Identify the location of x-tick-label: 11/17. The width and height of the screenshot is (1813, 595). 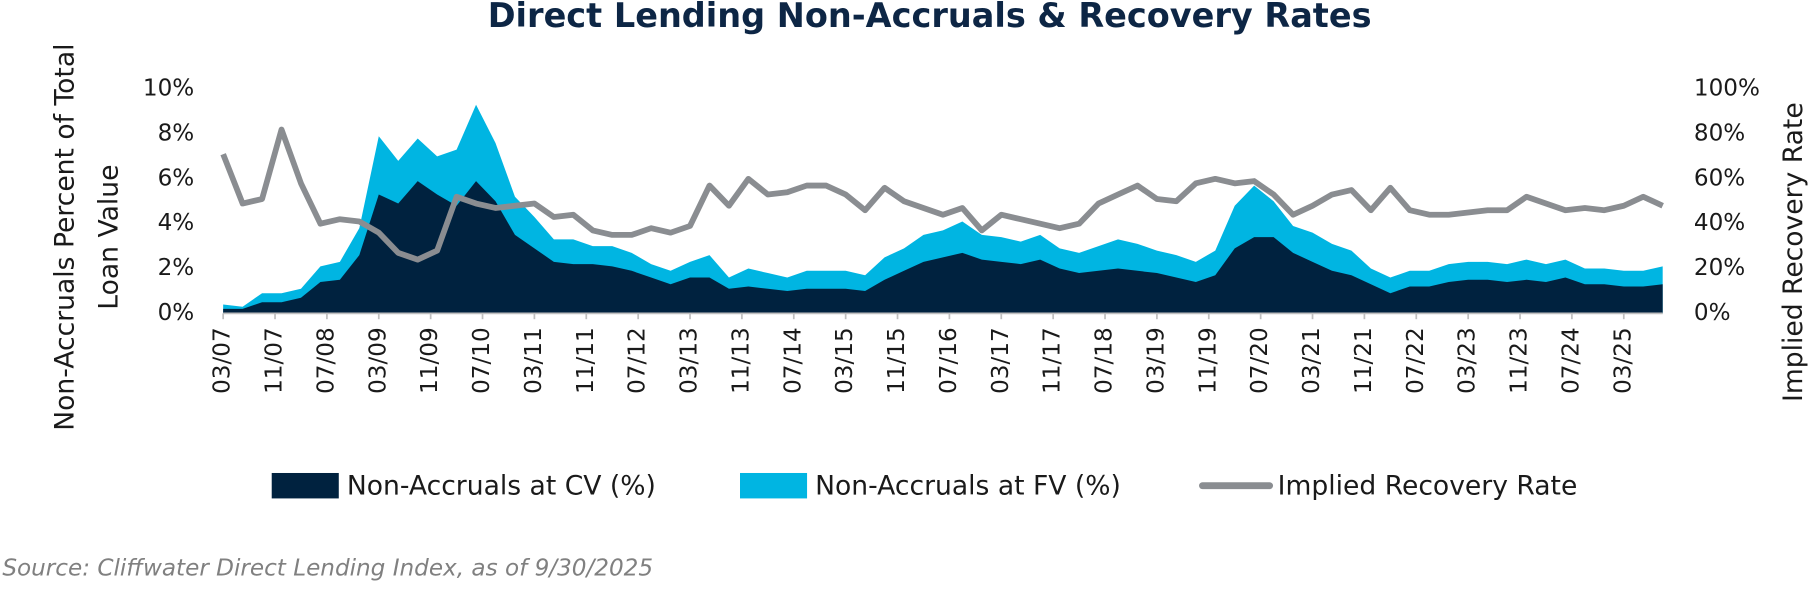
(1053, 360).